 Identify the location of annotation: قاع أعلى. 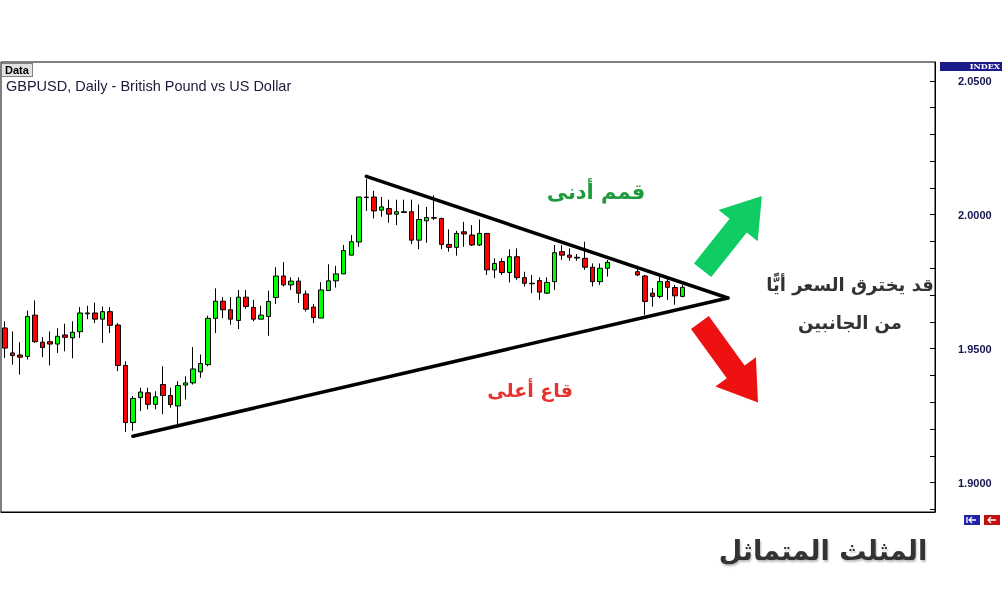
(530, 390).